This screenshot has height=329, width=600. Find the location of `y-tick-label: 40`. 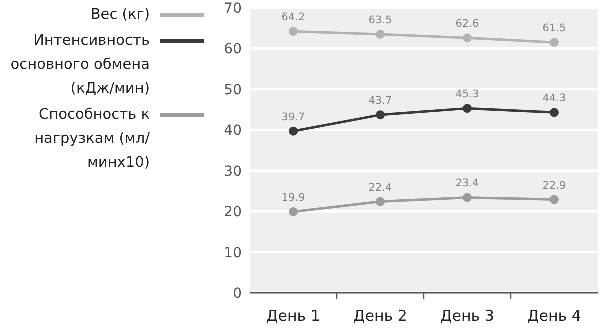

y-tick-label: 40 is located at coordinates (233, 131).